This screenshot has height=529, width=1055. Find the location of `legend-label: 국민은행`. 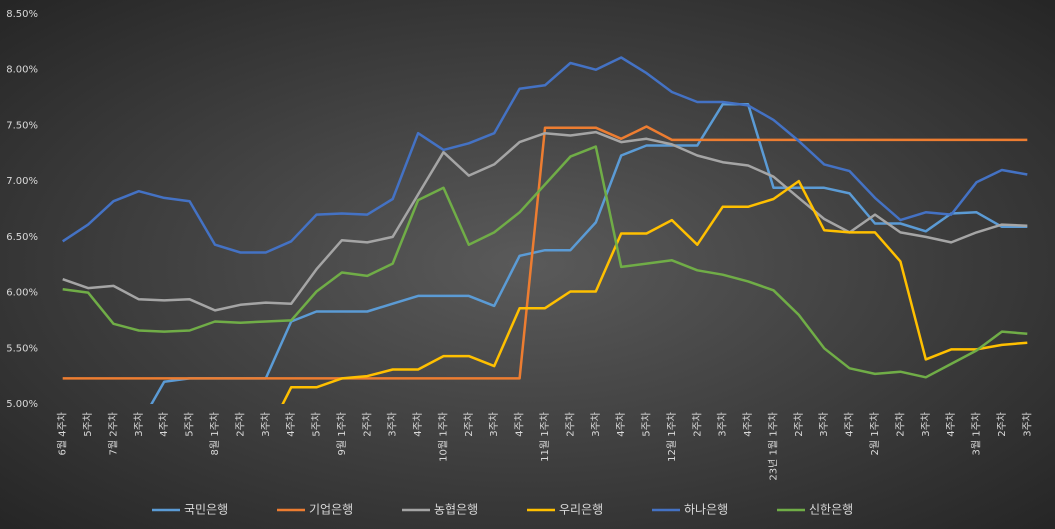

legend-label: 국민은행 is located at coordinates (206, 509).